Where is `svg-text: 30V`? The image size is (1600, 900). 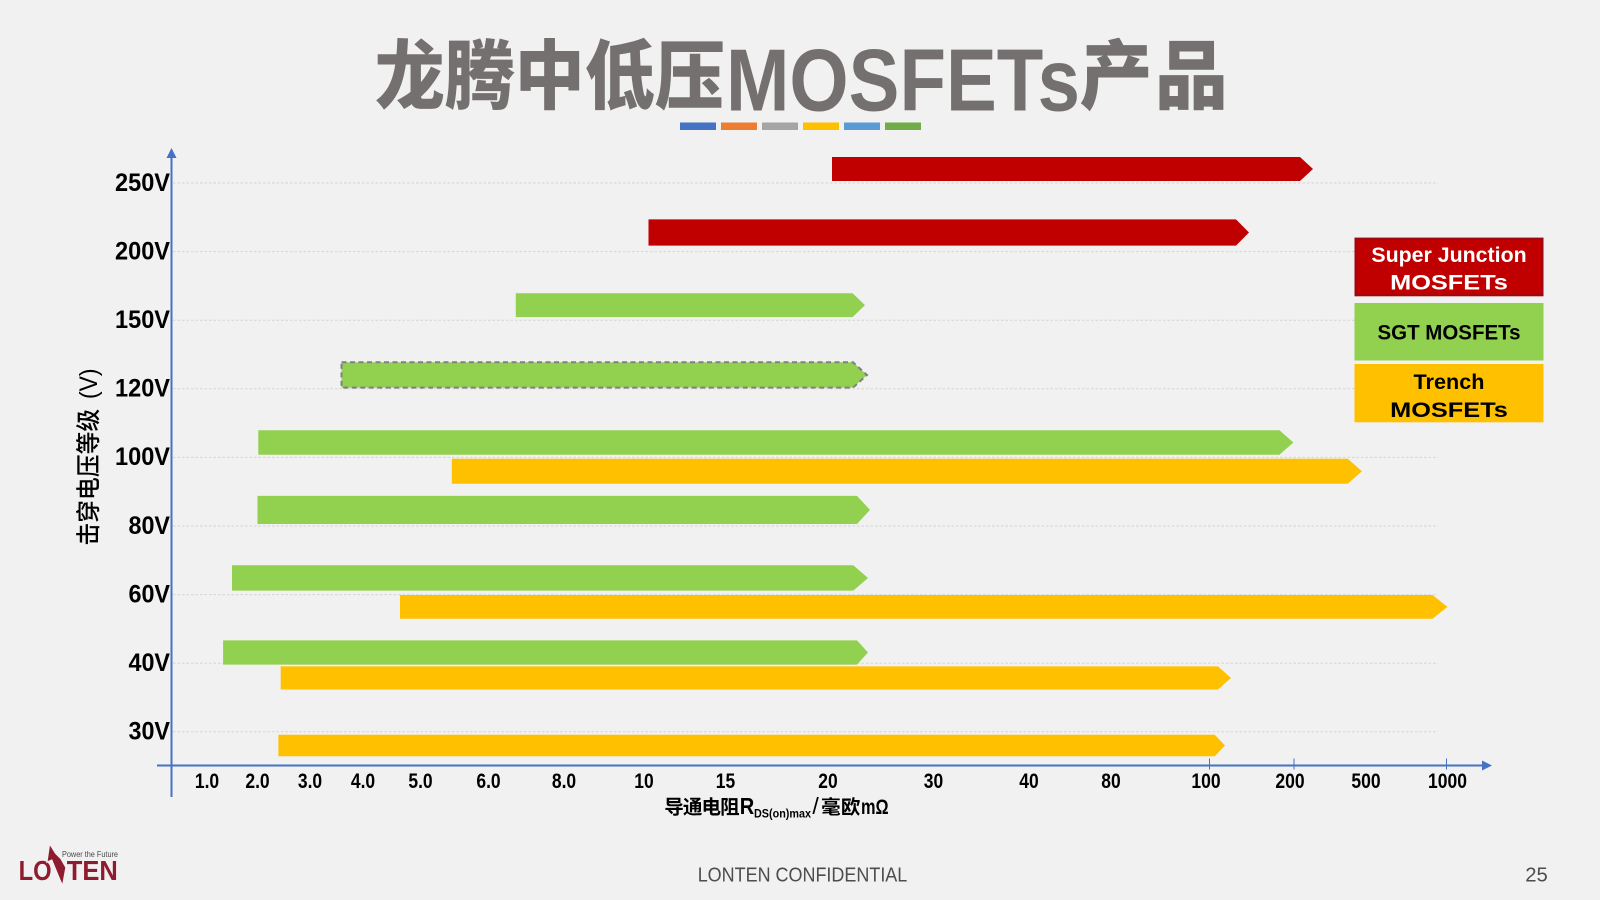
svg-text: 30V is located at coordinates (150, 732).